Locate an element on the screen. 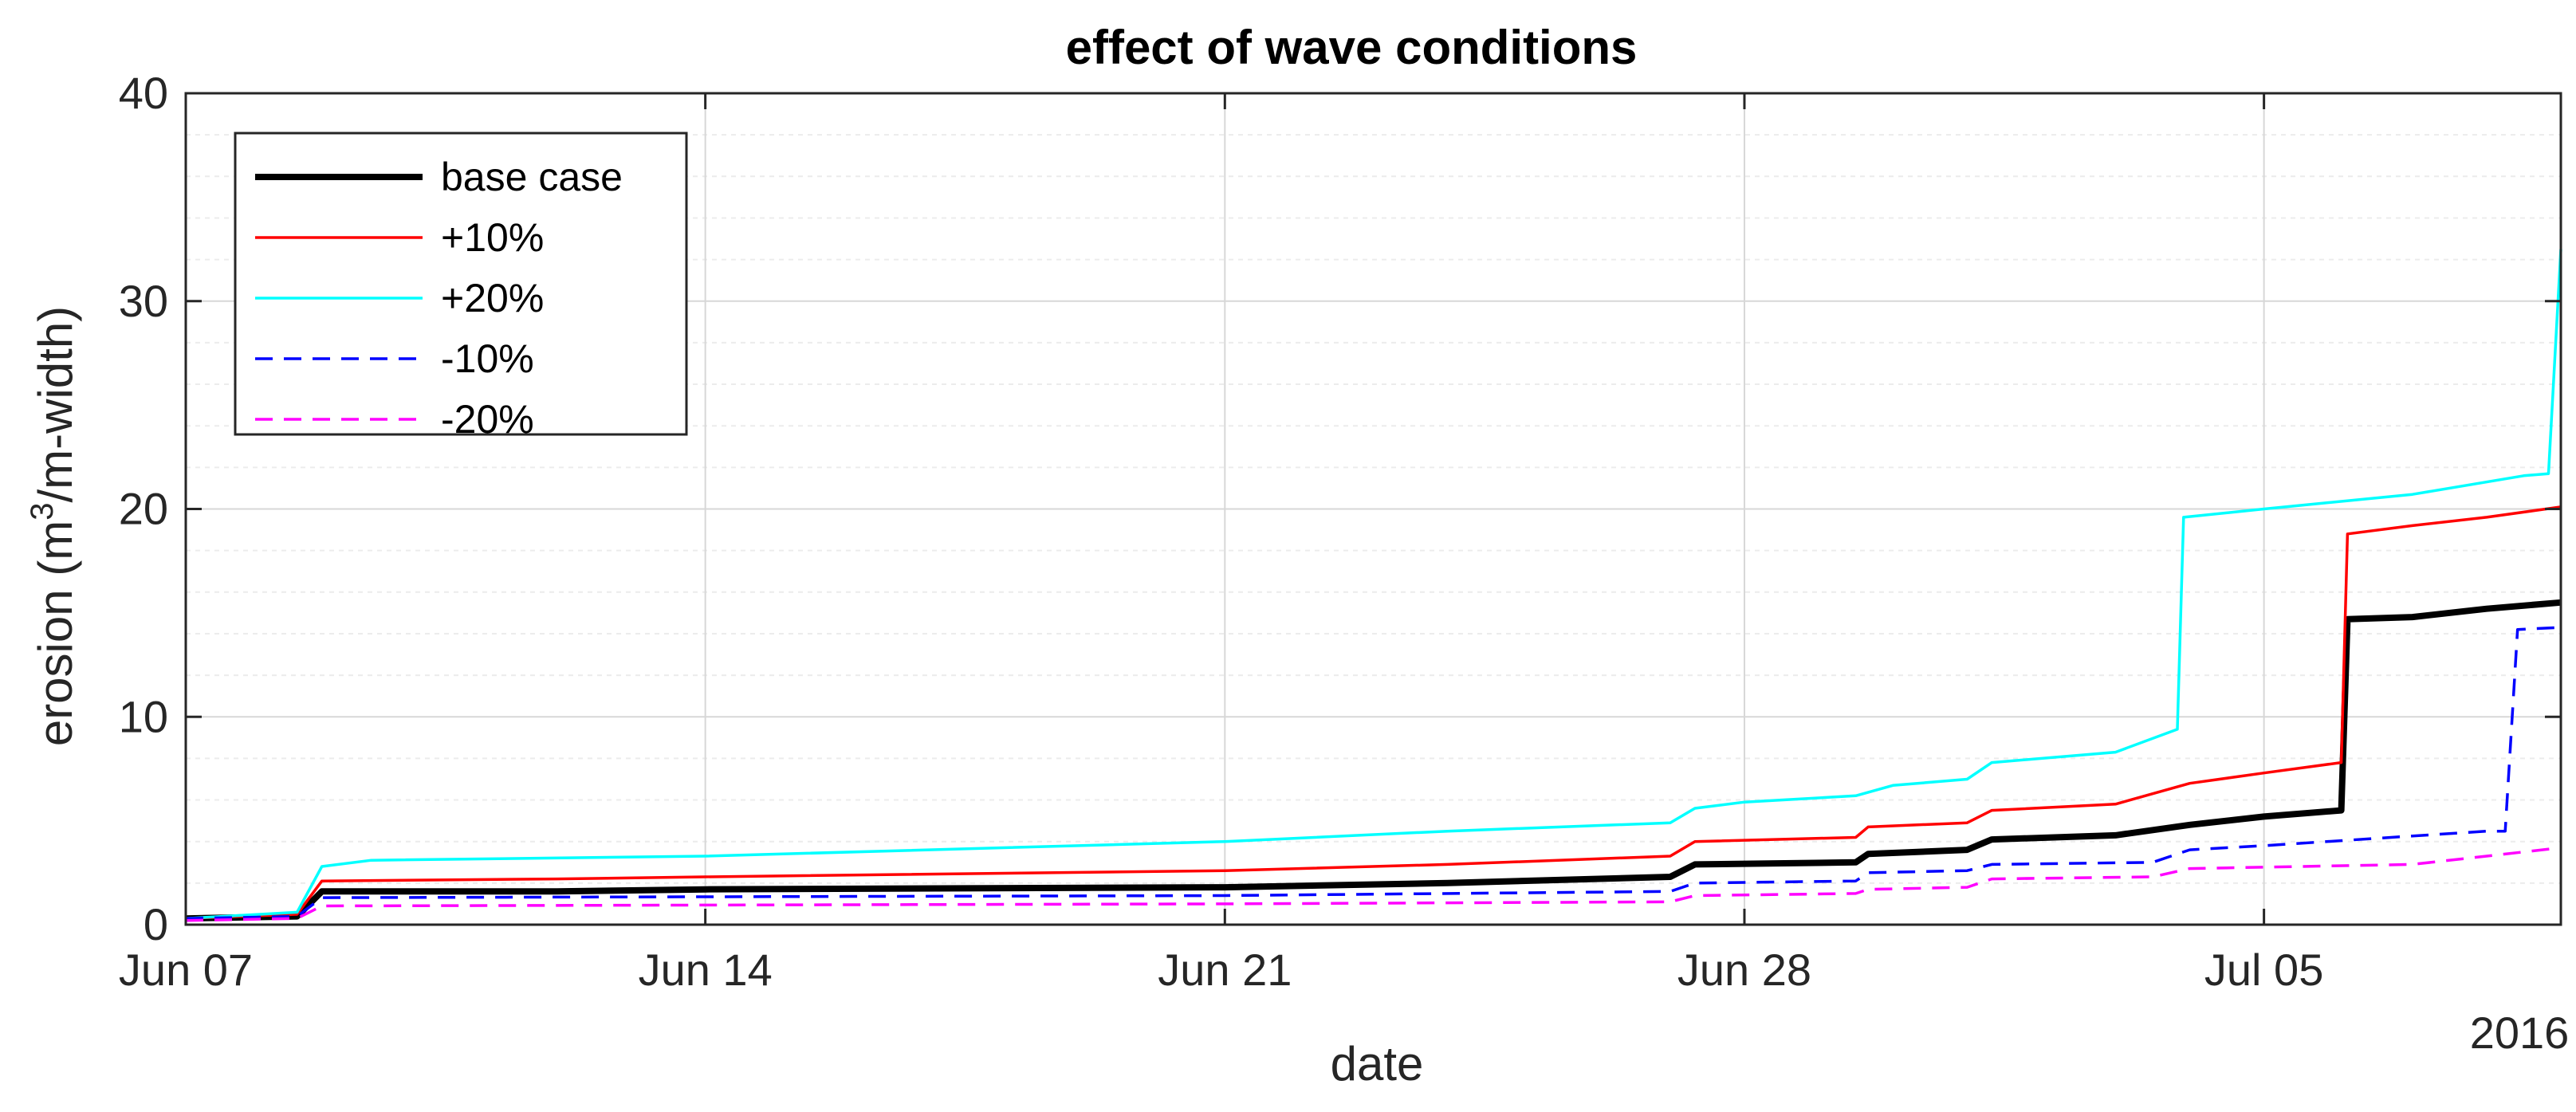 The height and width of the screenshot is (1112, 2576). x-tick-label: Jun 07 is located at coordinates (186, 970).